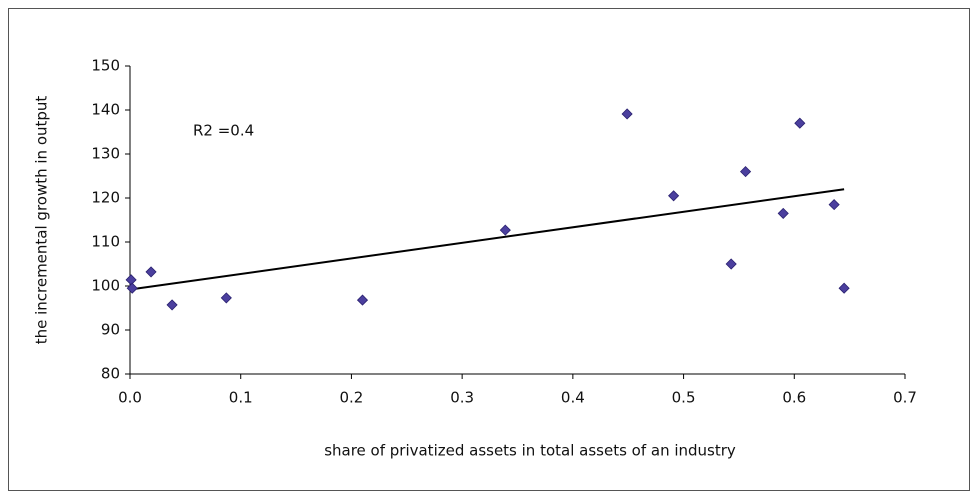 This screenshot has width=979, height=500. What do you see at coordinates (223, 131) in the screenshot?
I see `annotation: R2 =0.4` at bounding box center [223, 131].